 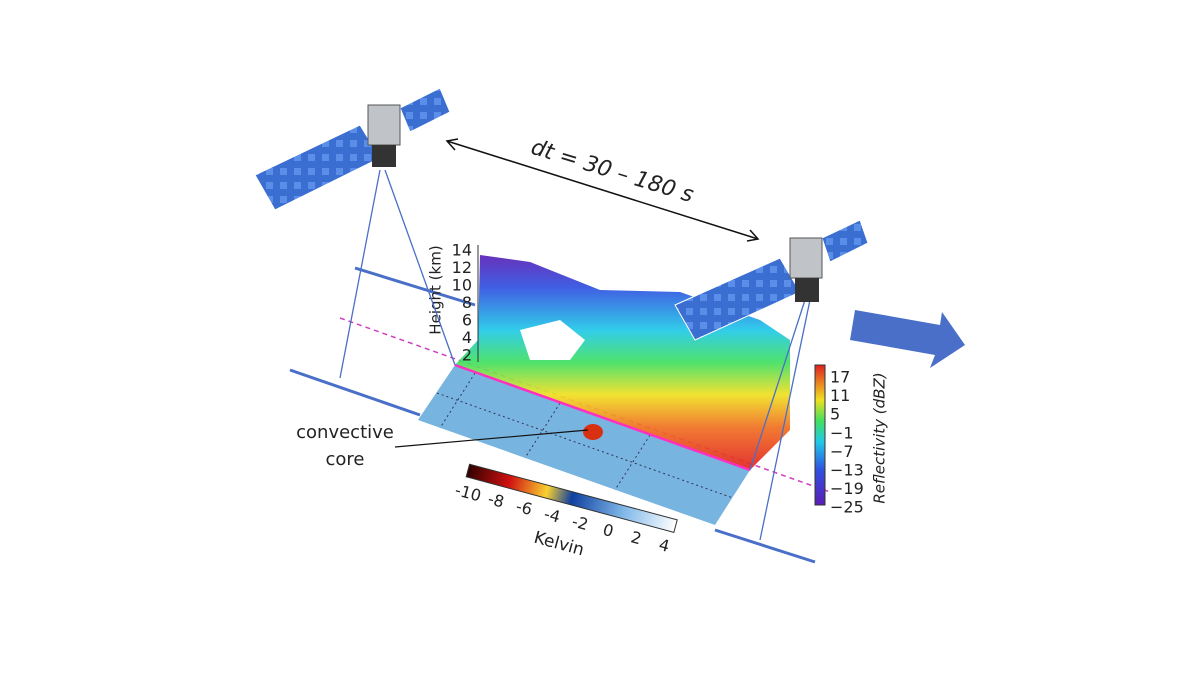 I want to click on dt-label: dt = 30 – 180 s, so click(x=612, y=171).